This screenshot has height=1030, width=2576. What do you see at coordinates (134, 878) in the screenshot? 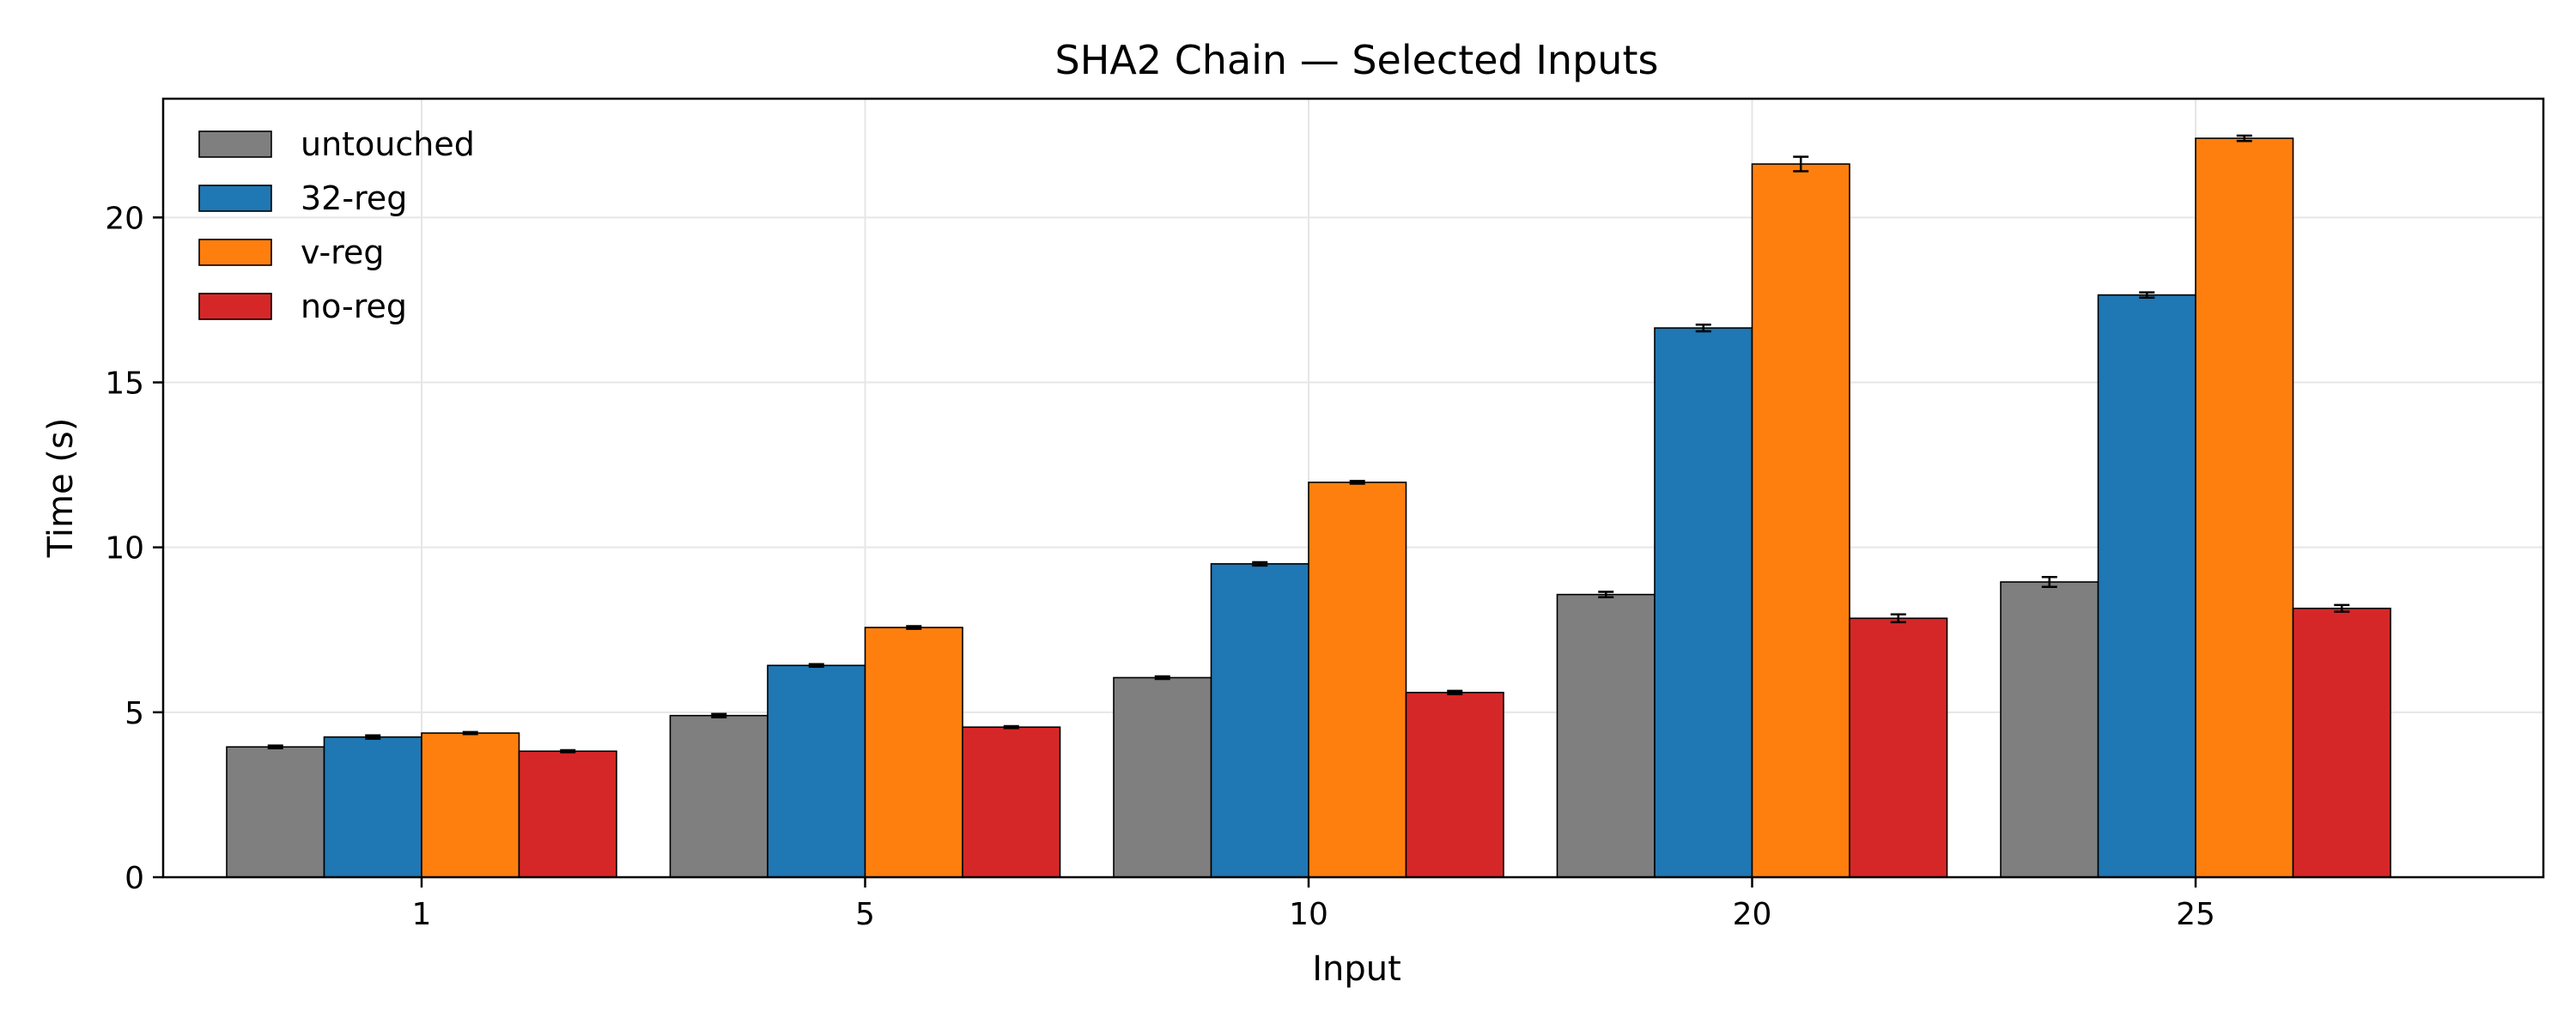
I see `y-tick-label: 0` at bounding box center [134, 878].